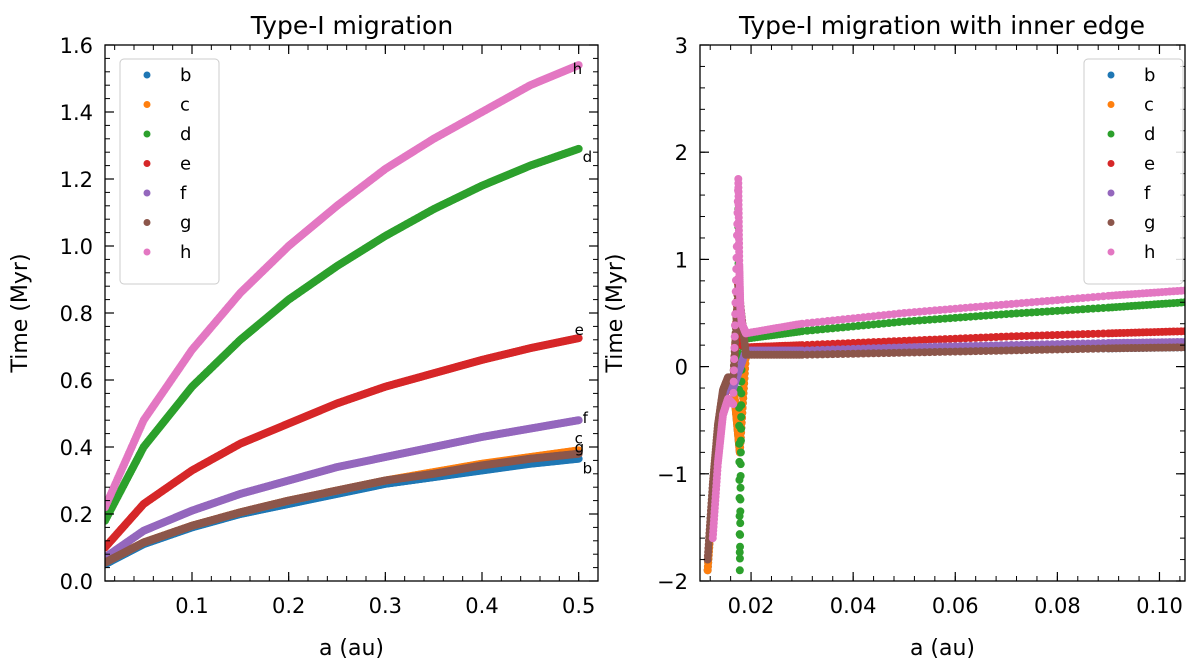 The width and height of the screenshot is (1200, 667). Describe the element at coordinates (681, 260) in the screenshot. I see `y-tick-label: 1` at that location.